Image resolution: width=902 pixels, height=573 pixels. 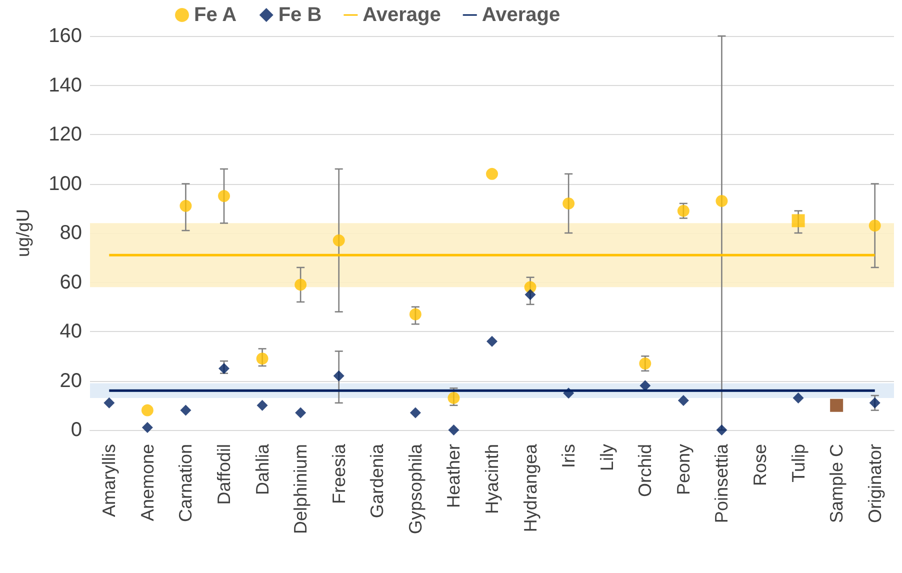 I want to click on legend-label: Fe B, so click(x=300, y=15).